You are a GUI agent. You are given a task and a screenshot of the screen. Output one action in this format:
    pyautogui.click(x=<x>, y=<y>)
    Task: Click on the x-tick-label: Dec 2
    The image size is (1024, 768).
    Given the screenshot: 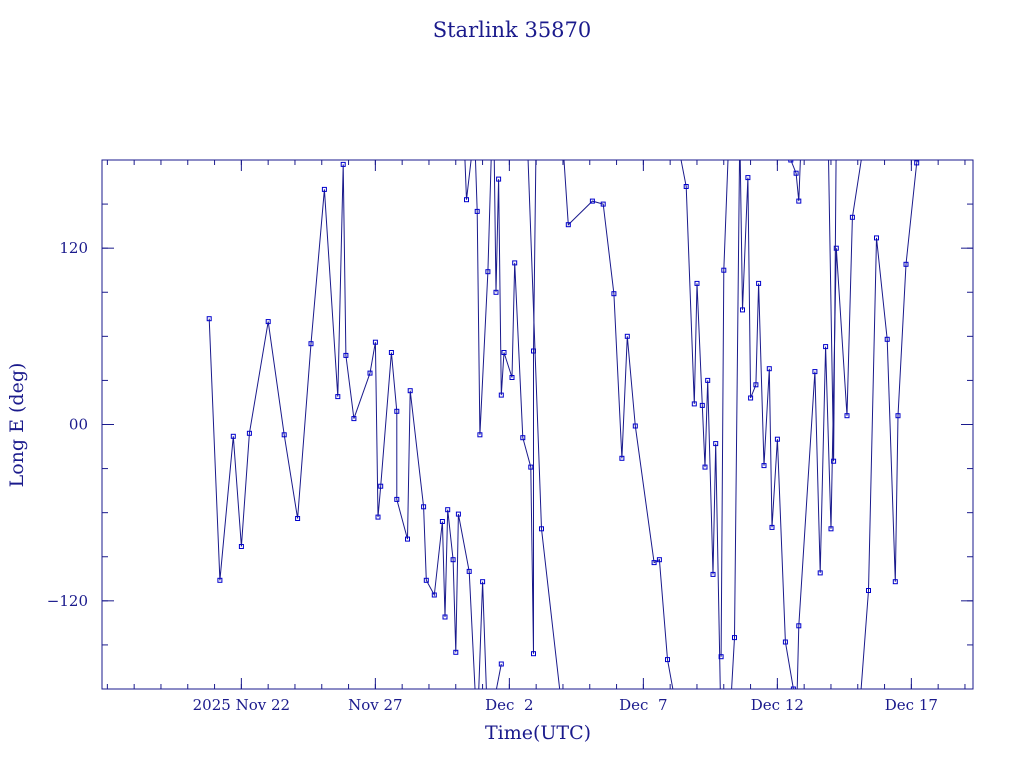 What is the action you would take?
    pyautogui.click(x=509, y=705)
    